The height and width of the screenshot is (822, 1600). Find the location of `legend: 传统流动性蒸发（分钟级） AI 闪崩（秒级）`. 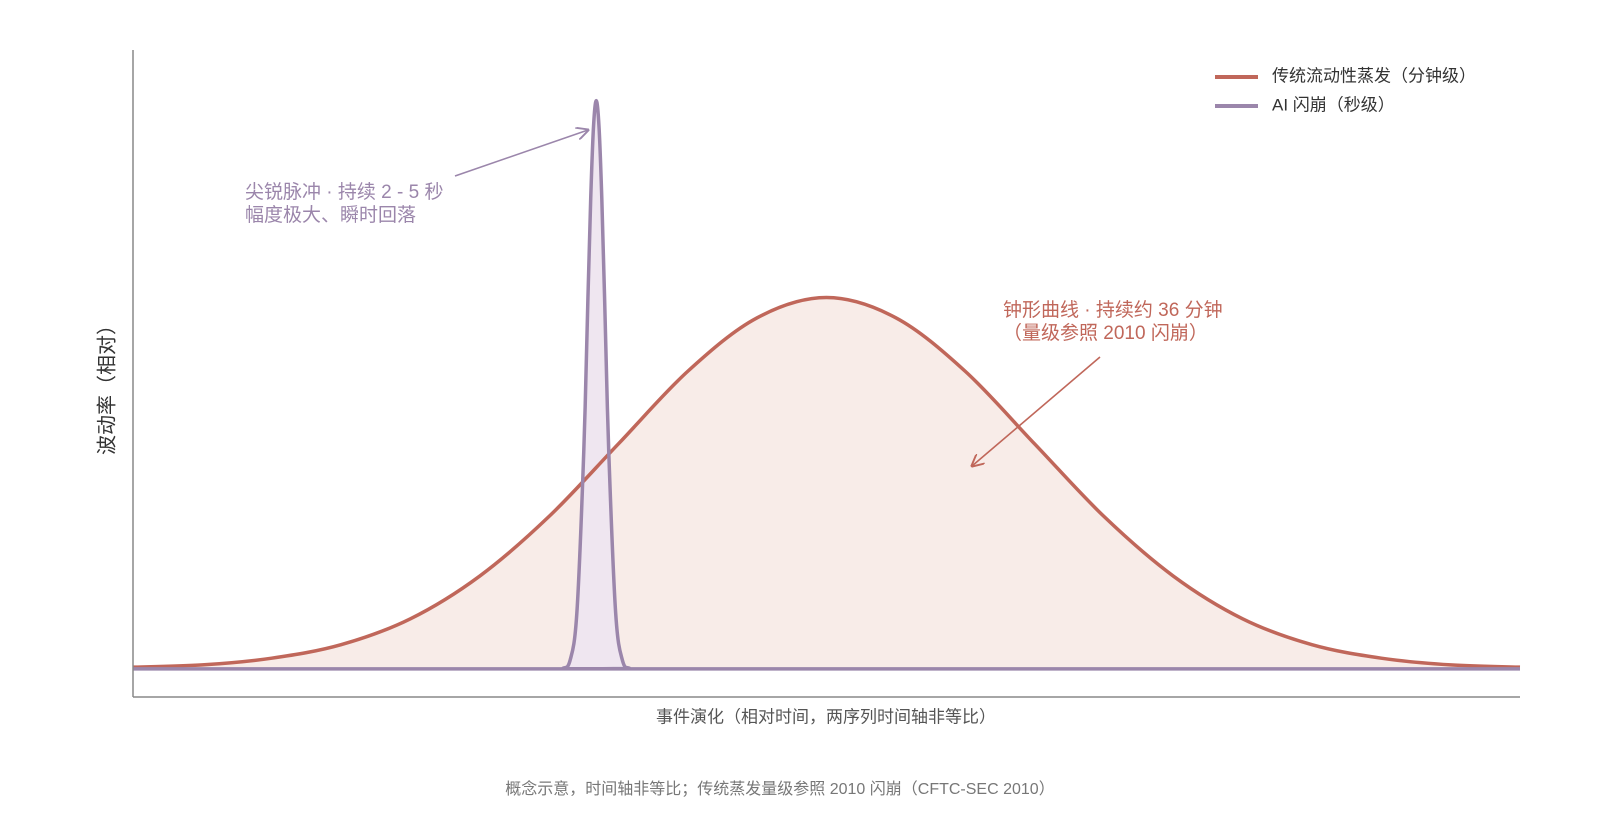

legend: 传统流动性蒸发（分钟级） AI 闪崩（秒级） is located at coordinates (1345, 90).